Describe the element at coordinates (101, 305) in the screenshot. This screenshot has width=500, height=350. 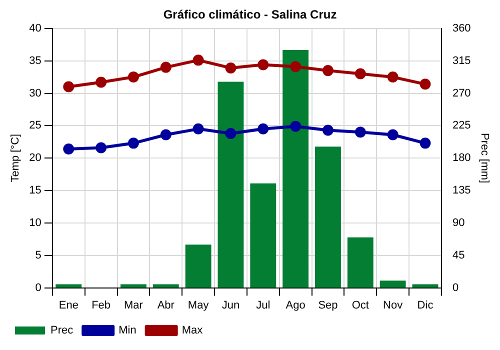
I see `x-tick-label: Feb` at that location.